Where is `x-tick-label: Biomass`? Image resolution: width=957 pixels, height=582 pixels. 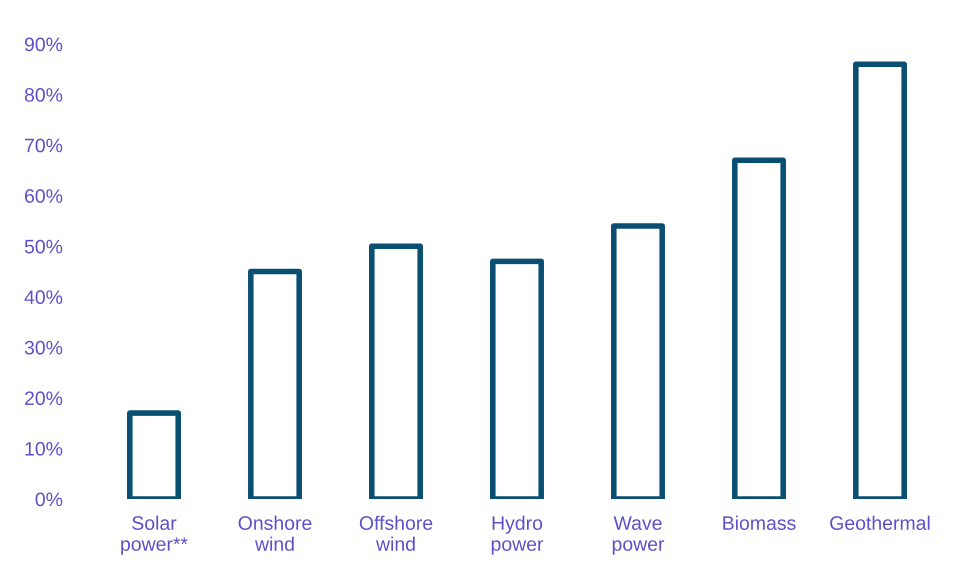
x-tick-label: Biomass is located at coordinates (759, 523).